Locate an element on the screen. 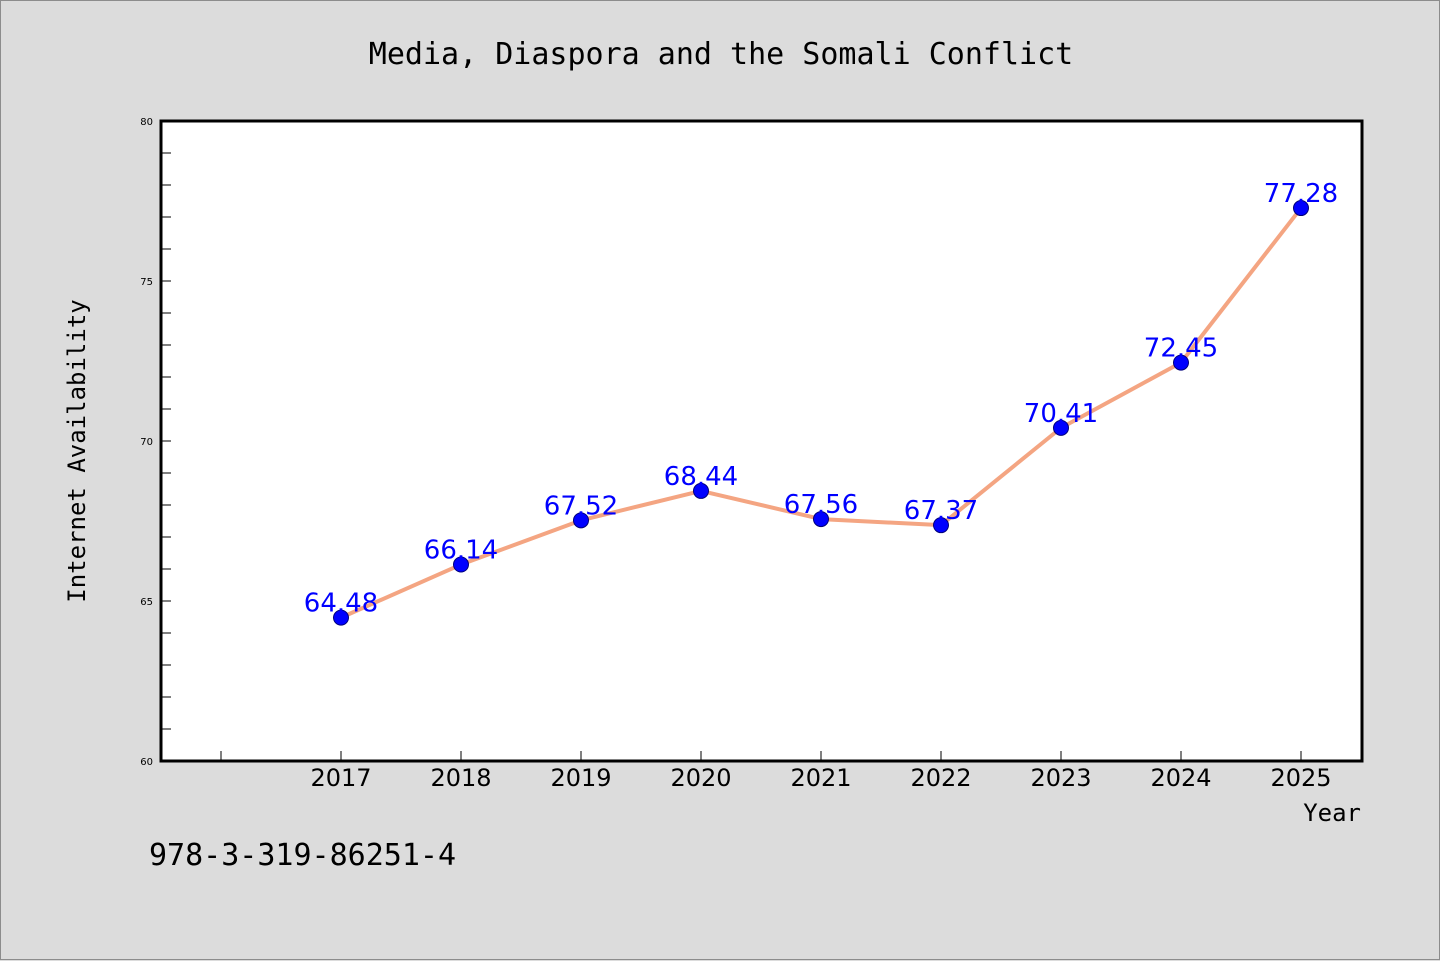 Image resolution: width=1440 pixels, height=961 pixels. chart-title: Media, Diaspora and the Somali Conflict is located at coordinates (721, 54).